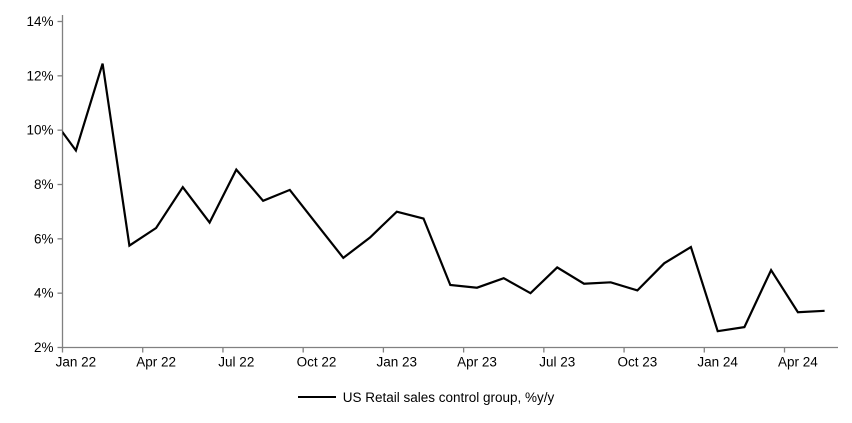  What do you see at coordinates (316, 397) in the screenshot?
I see `legend-line-sample` at bounding box center [316, 397].